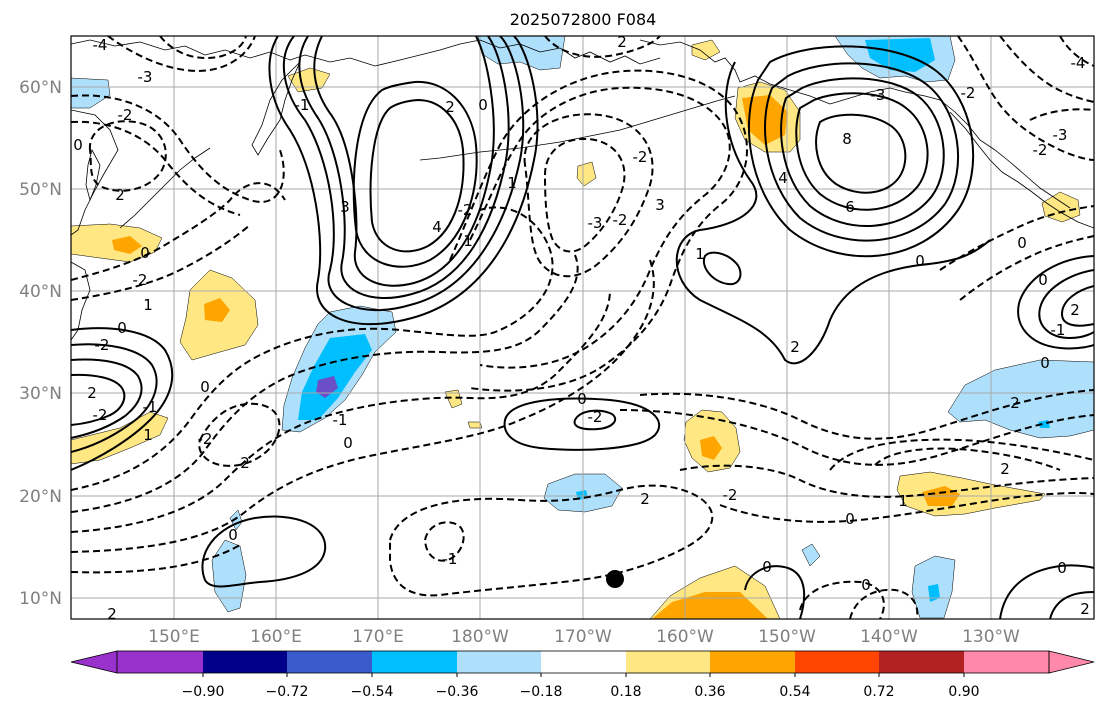 Image resolution: width=1105 pixels, height=712 pixels. What do you see at coordinates (1046, 591) in the screenshot?
I see `contour-east-bottom` at bounding box center [1046, 591].